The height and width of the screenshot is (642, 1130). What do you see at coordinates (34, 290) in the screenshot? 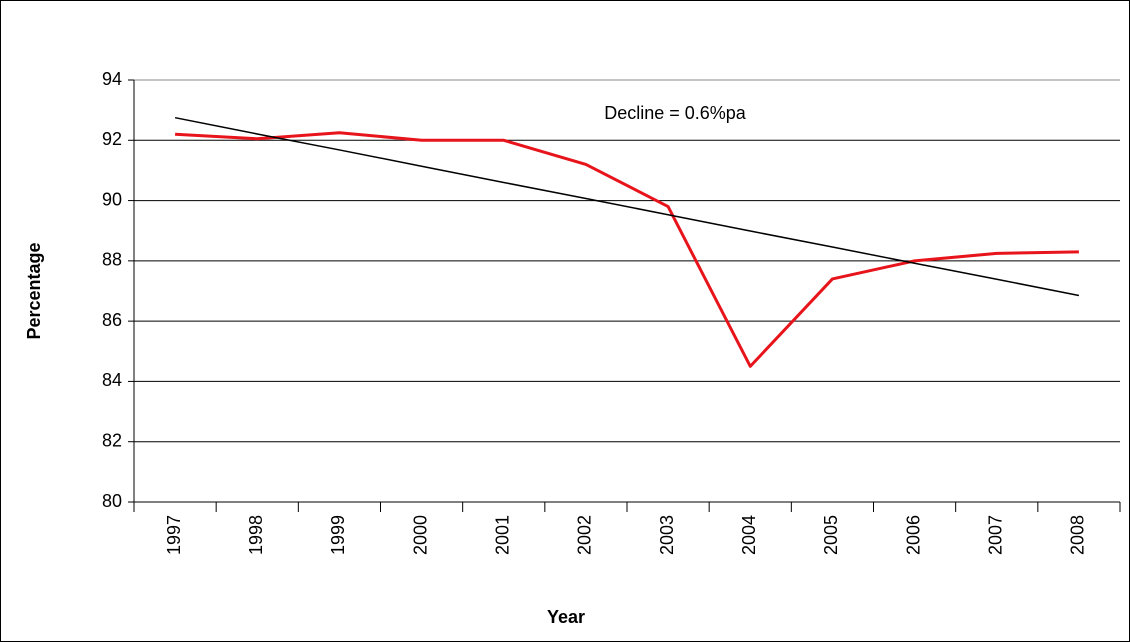
I see `y-axis-label: Percentage` at bounding box center [34, 290].